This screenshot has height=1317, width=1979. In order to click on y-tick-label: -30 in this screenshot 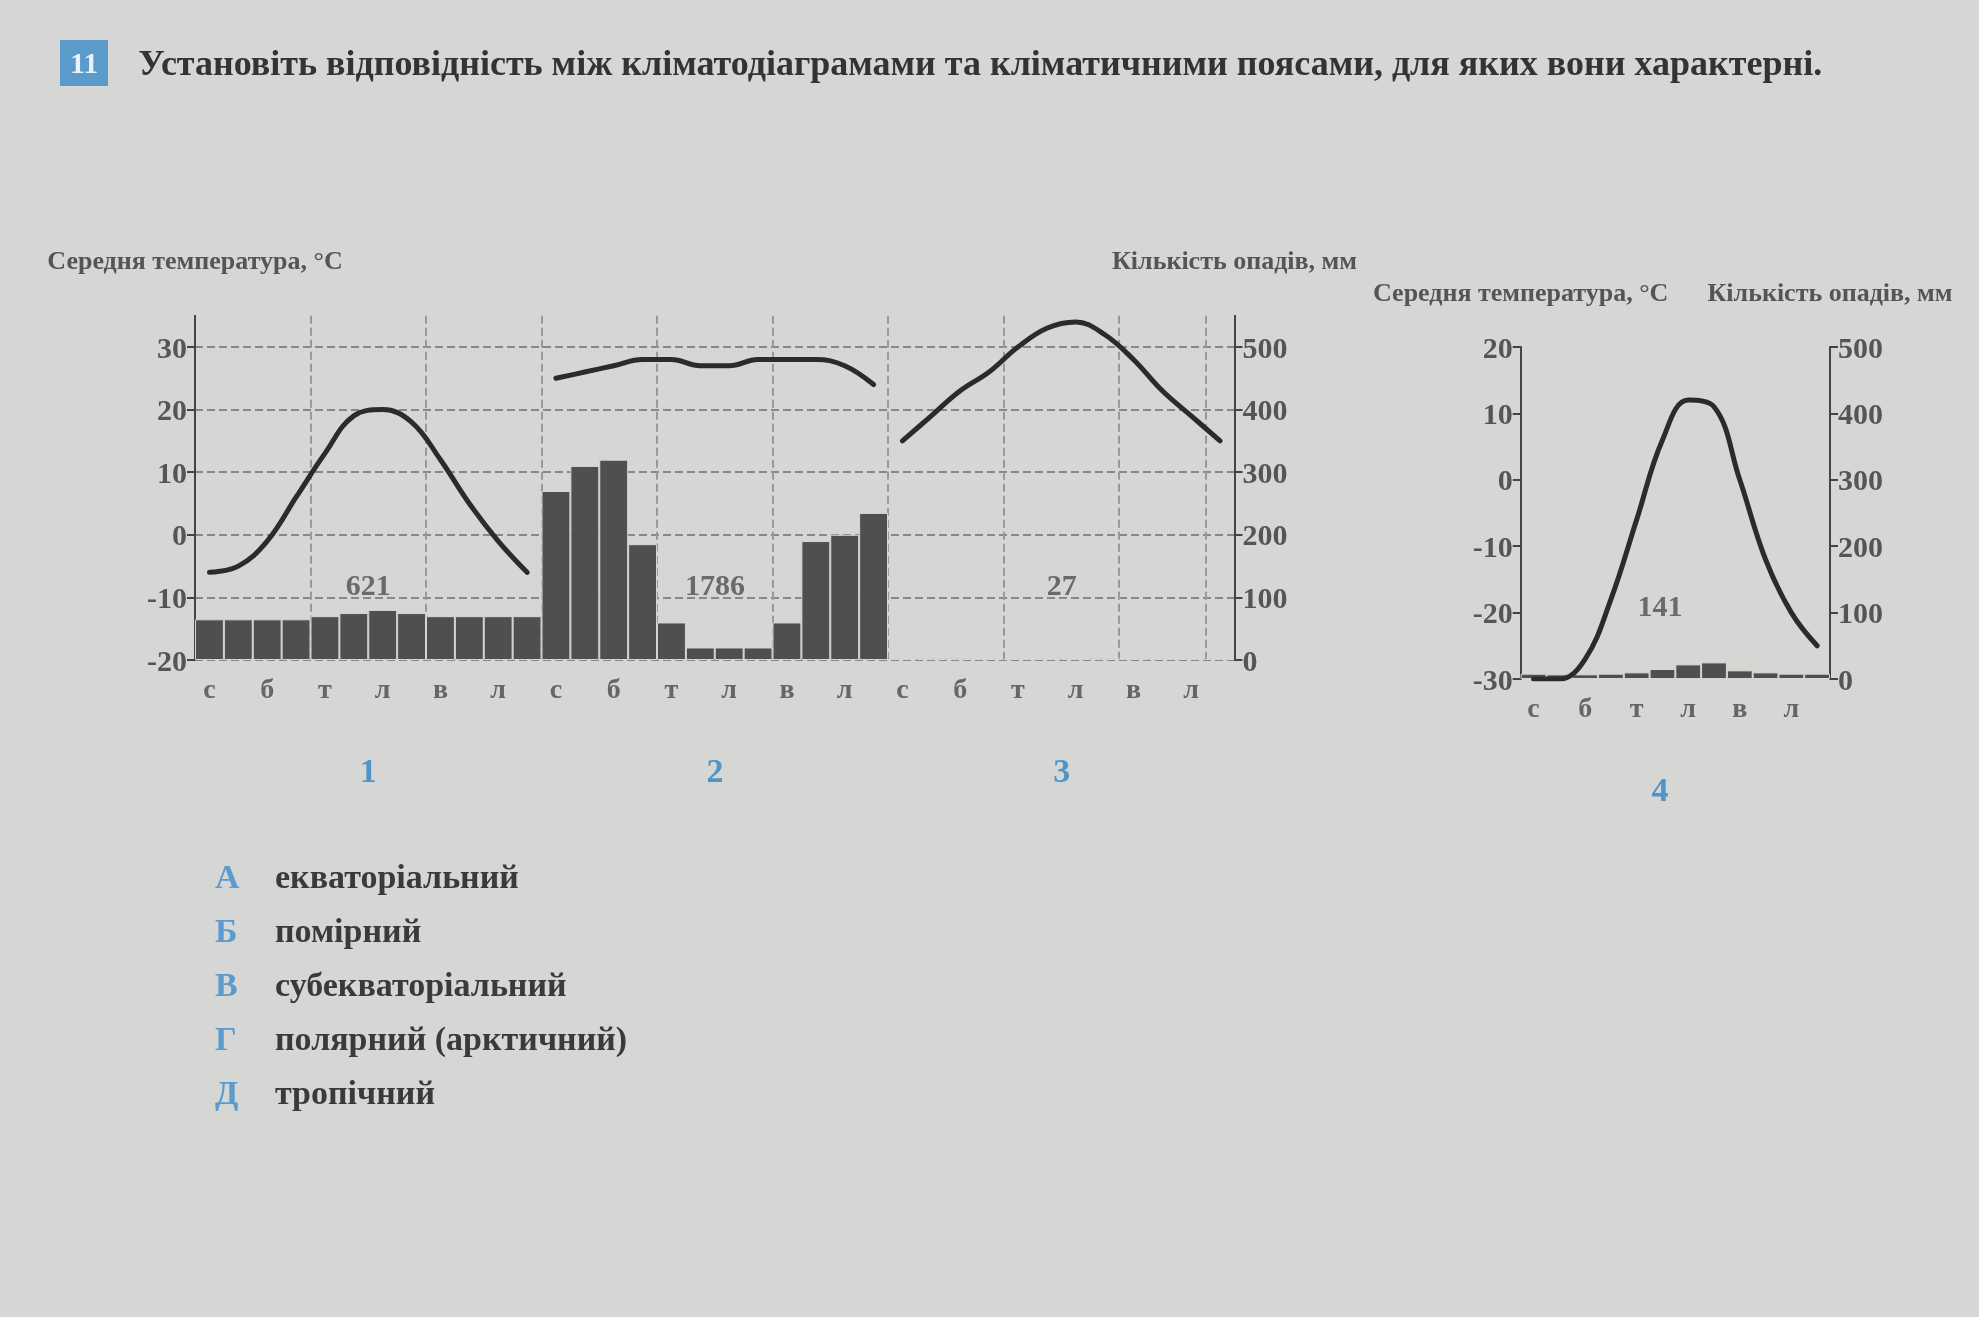, I will do `click(1492, 679)`.